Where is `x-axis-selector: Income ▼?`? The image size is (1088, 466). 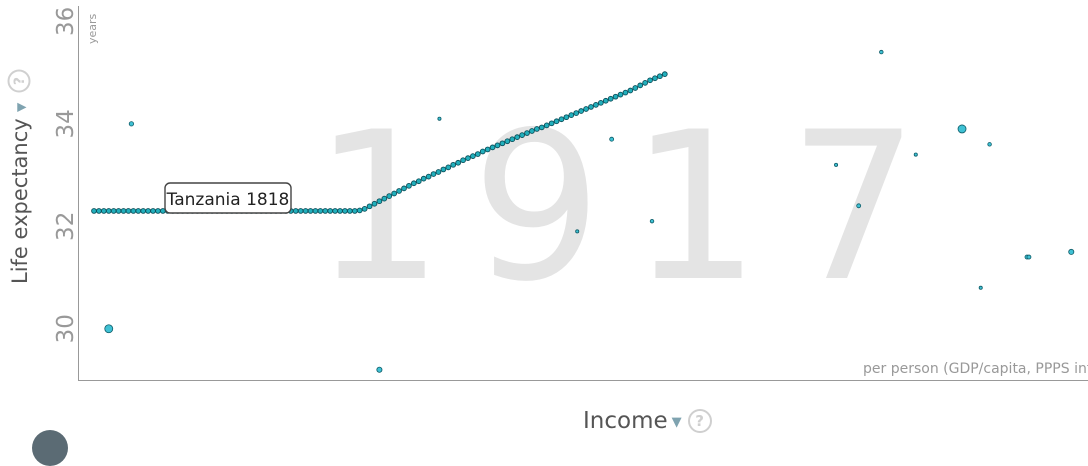 x-axis-selector: Income ▼? is located at coordinates (647, 421).